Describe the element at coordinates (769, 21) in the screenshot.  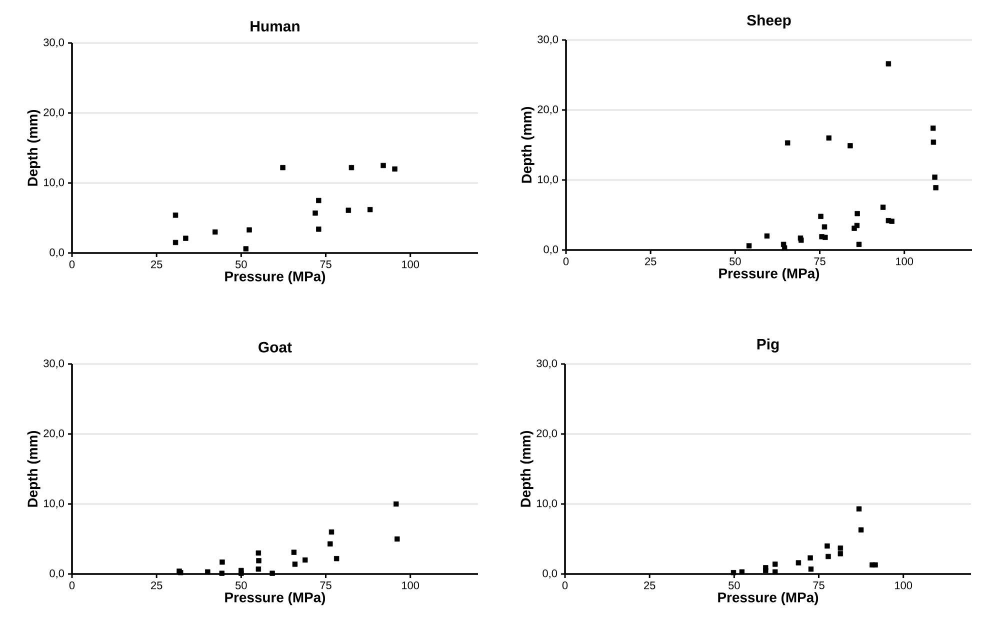
I see `chart-title: Sheep` at that location.